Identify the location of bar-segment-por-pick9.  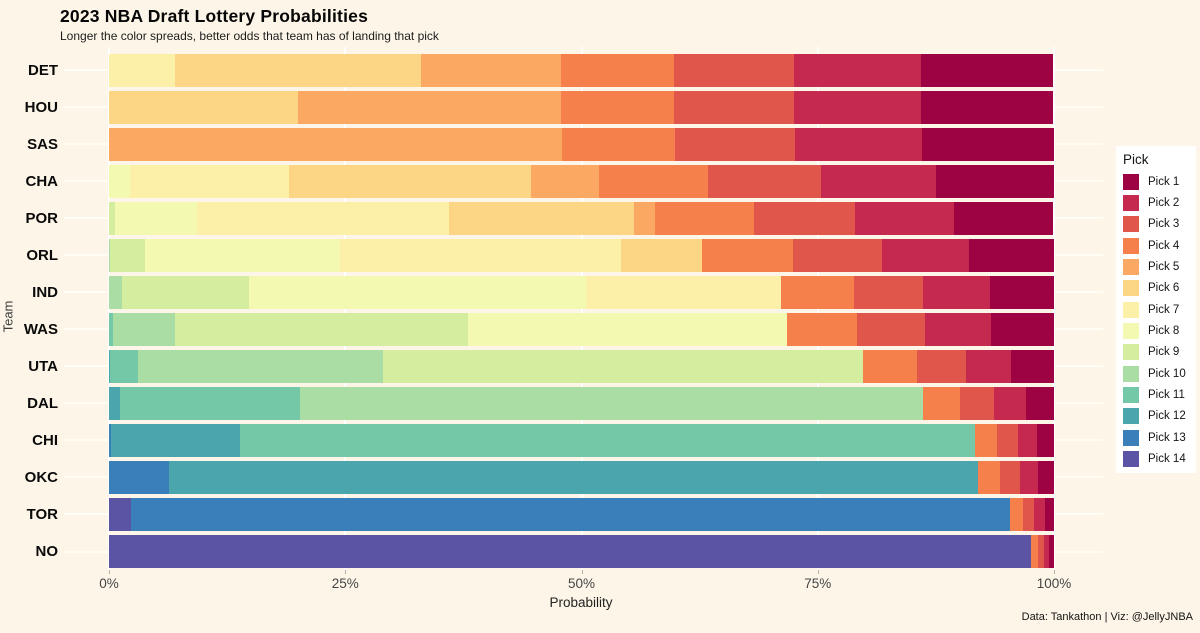
(112, 218).